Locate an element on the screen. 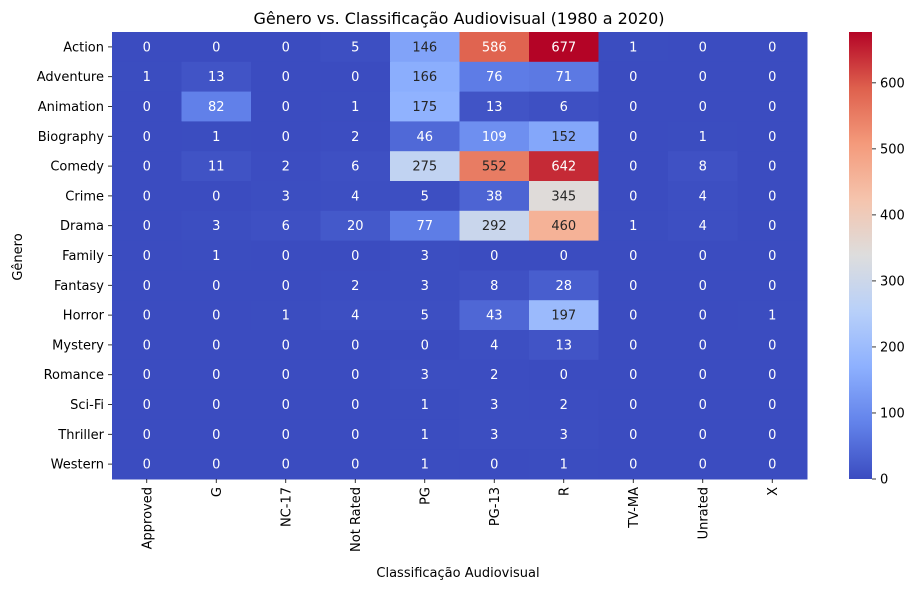 This screenshot has width=918, height=590. colorbar-tick-label: 0 is located at coordinates (884, 480).